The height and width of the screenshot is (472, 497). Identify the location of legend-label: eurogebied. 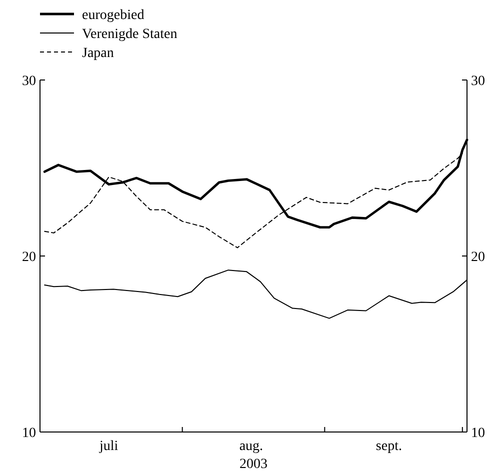
(113, 15).